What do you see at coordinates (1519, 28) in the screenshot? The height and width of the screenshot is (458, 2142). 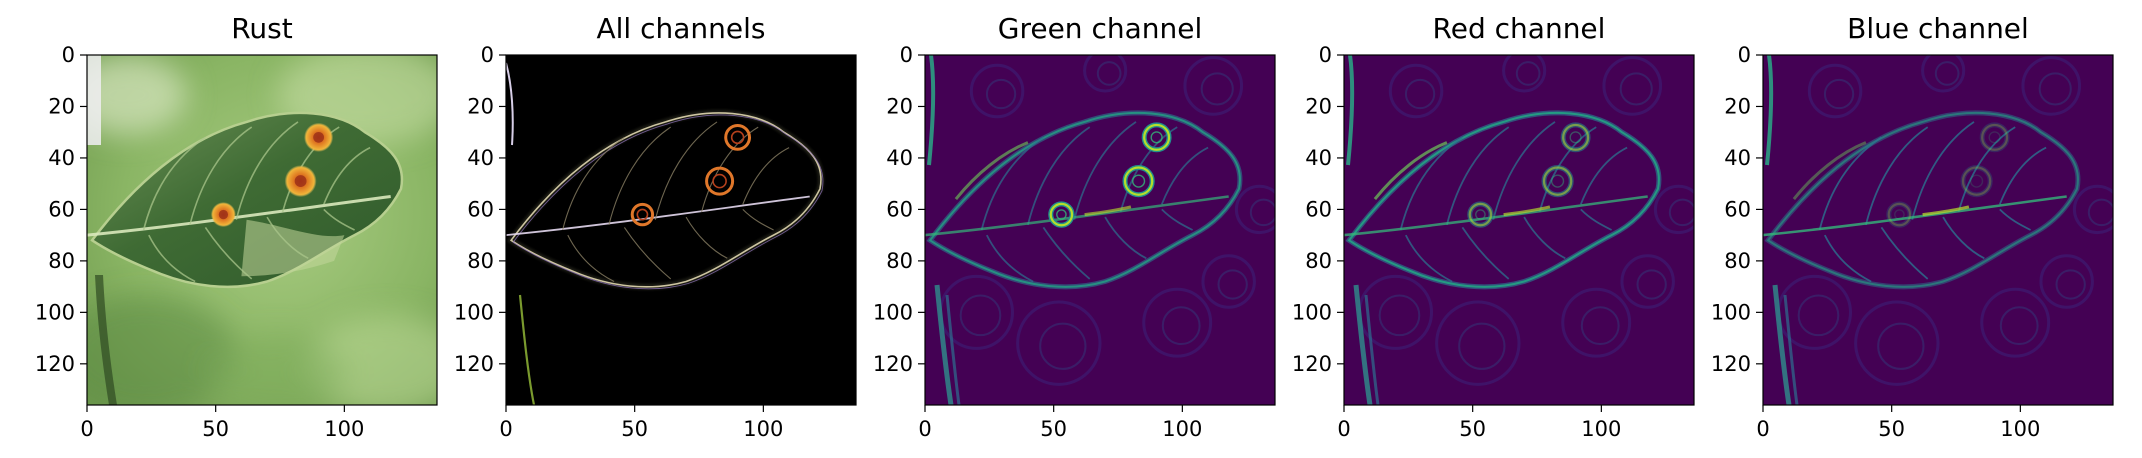 I see `panel-title: Red channel` at bounding box center [1519, 28].